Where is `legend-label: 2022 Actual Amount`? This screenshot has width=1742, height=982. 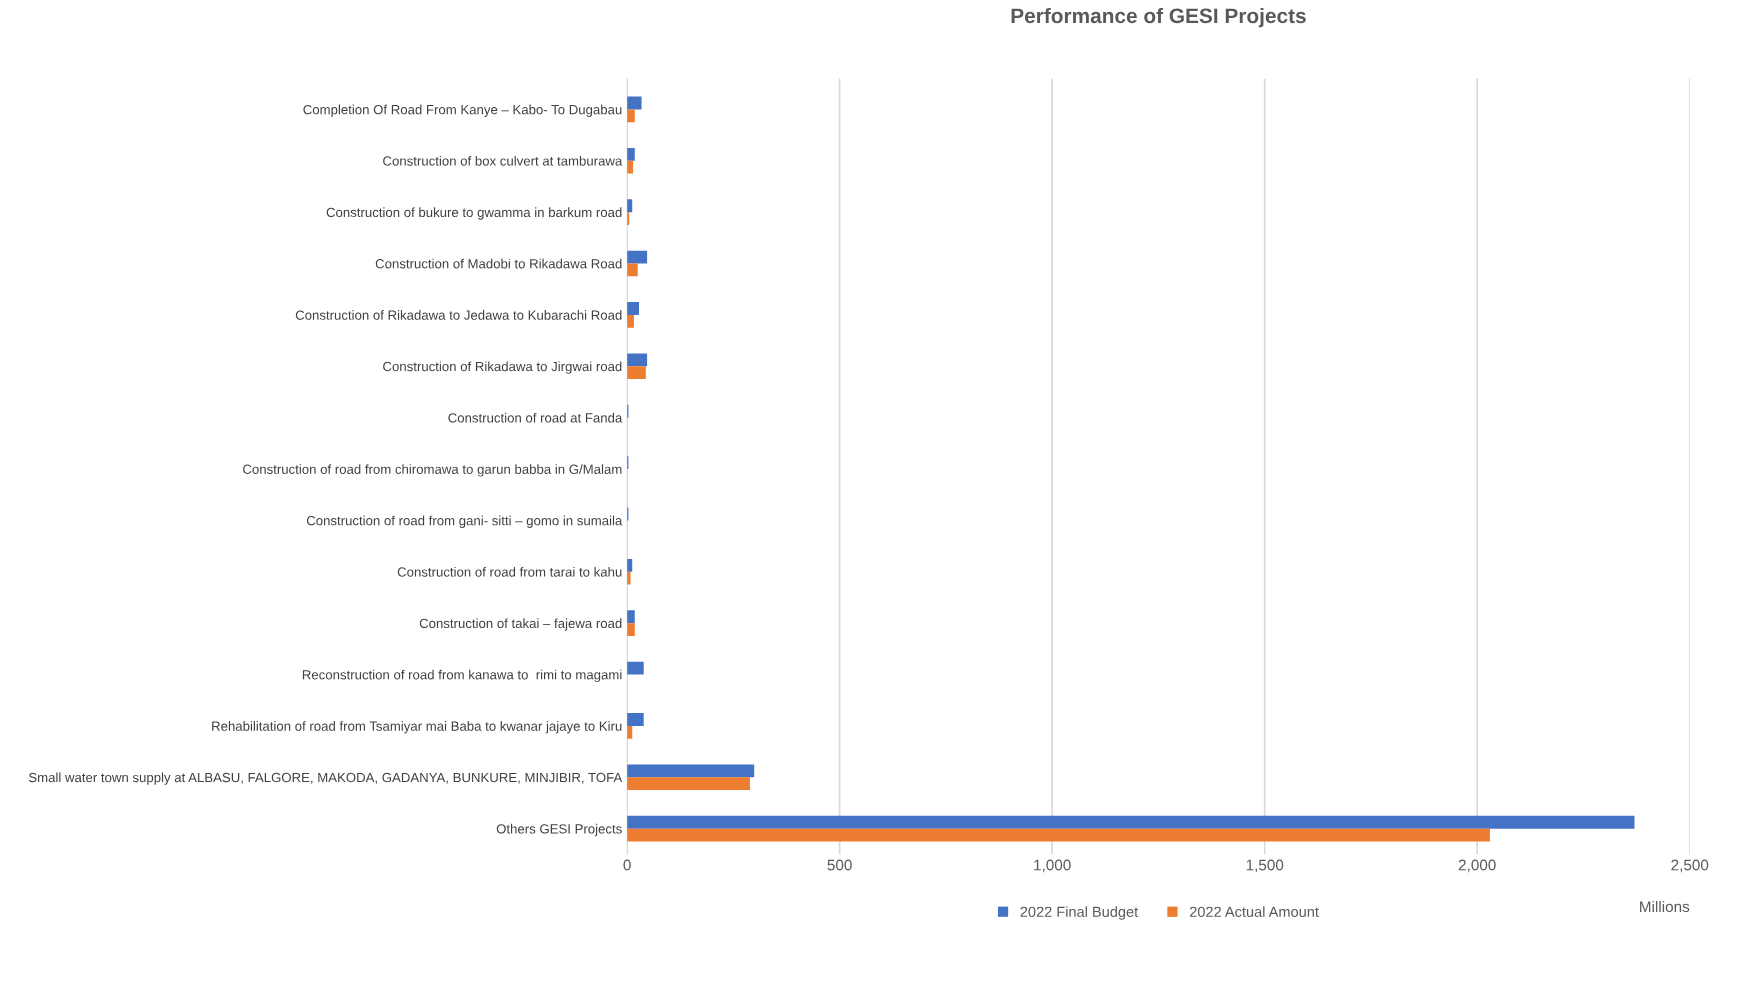 legend-label: 2022 Actual Amount is located at coordinates (1254, 911).